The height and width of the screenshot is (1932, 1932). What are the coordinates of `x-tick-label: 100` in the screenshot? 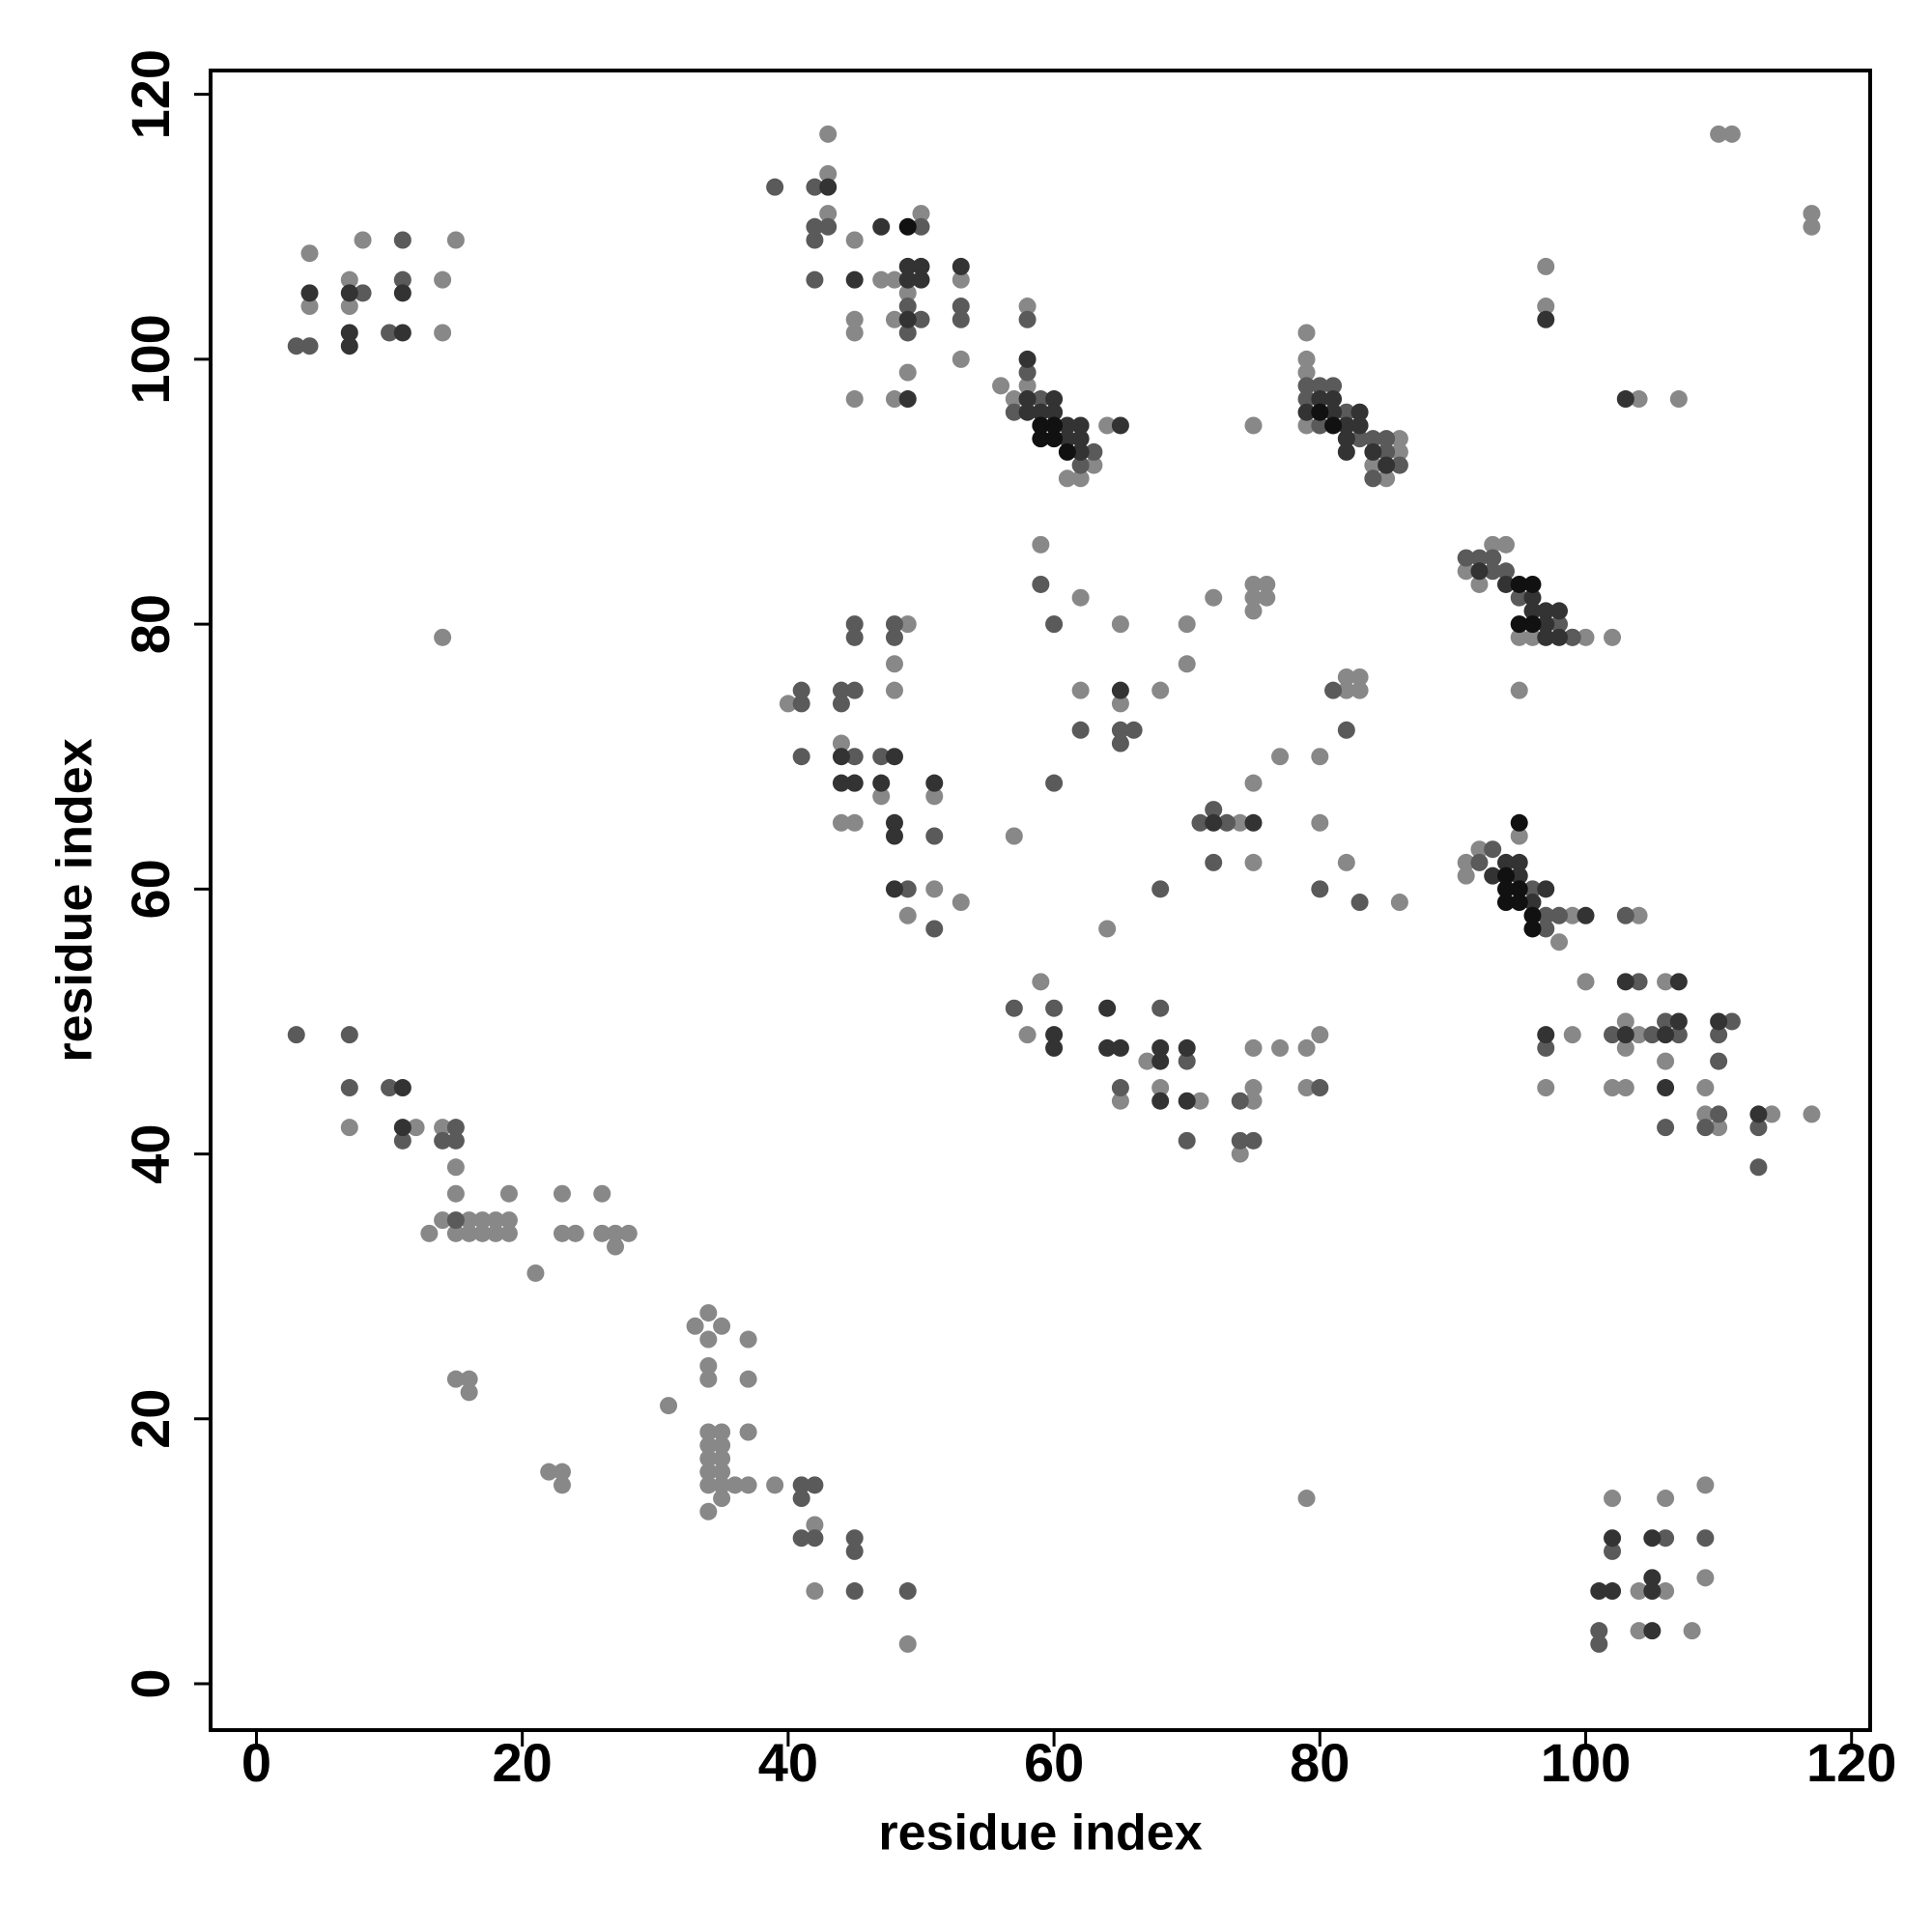 It's located at (1586, 1762).